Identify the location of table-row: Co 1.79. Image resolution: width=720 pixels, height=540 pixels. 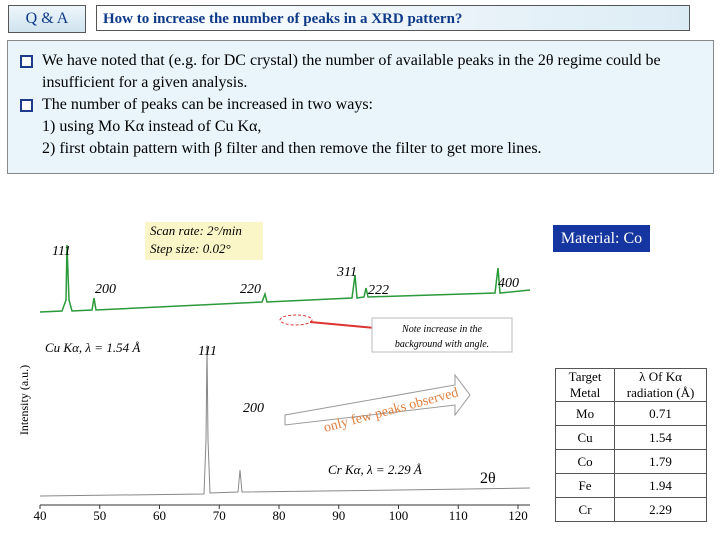
(630, 461).